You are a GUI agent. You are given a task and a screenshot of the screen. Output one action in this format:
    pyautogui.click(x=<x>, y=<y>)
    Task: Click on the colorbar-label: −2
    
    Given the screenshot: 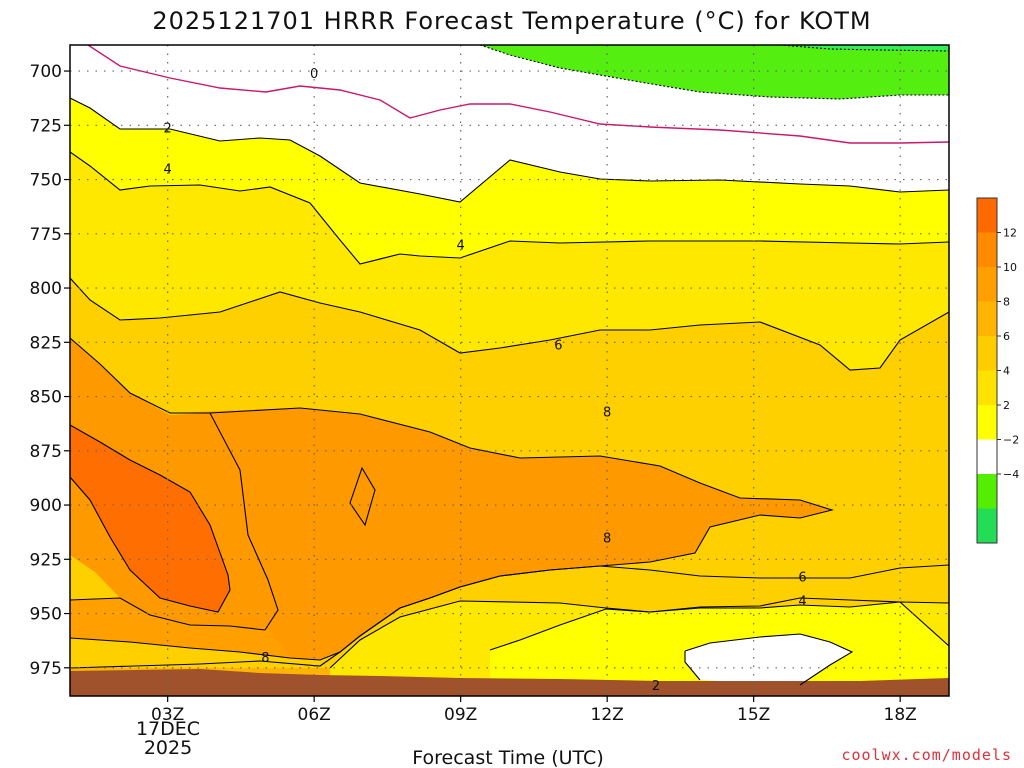 What is the action you would take?
    pyautogui.click(x=1011, y=440)
    